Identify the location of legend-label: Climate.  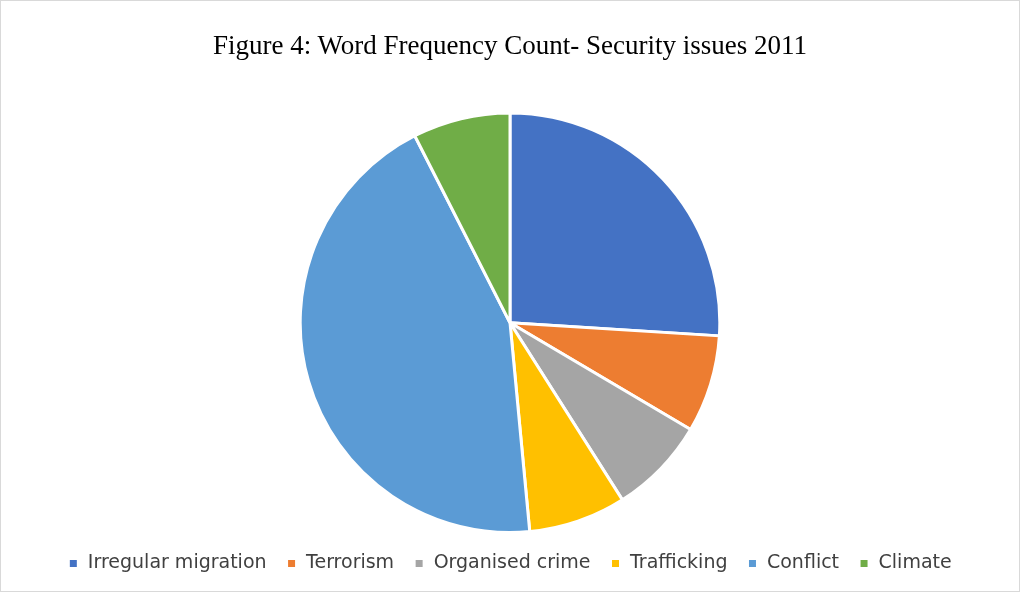
(915, 561).